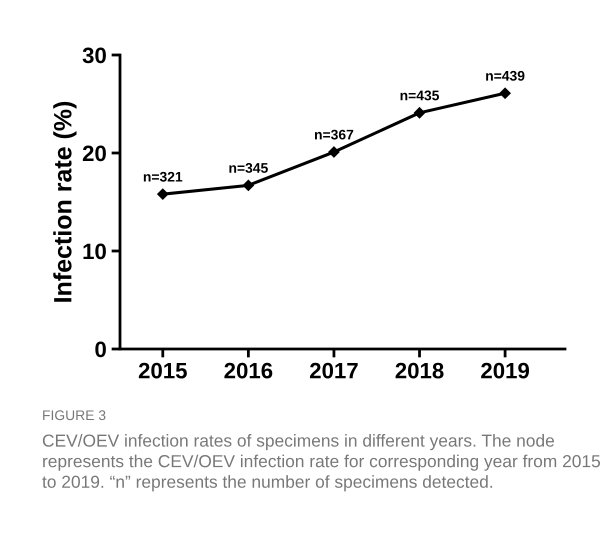 This screenshot has height=549, width=614. What do you see at coordinates (334, 135) in the screenshot?
I see `text: n=367` at bounding box center [334, 135].